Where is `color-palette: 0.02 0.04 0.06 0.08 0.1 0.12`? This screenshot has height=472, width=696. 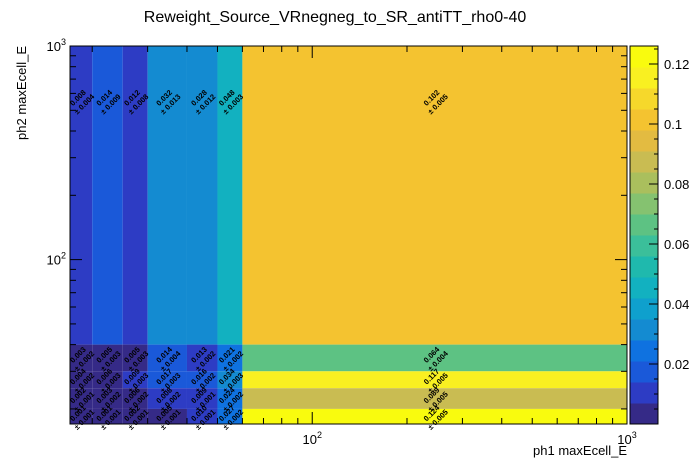
color-palette: 0.02 0.04 0.06 0.08 0.1 0.12 is located at coordinates (659, 235).